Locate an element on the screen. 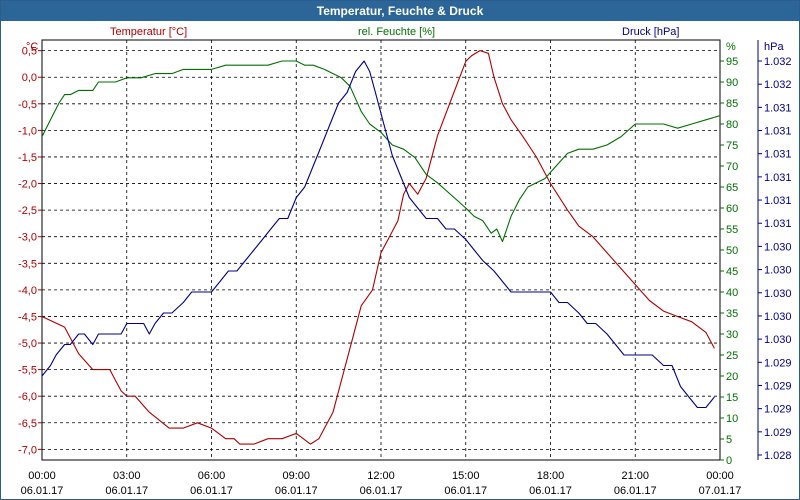 The height and width of the screenshot is (500, 800). humidity-tick-label: 45 is located at coordinates (732, 272).